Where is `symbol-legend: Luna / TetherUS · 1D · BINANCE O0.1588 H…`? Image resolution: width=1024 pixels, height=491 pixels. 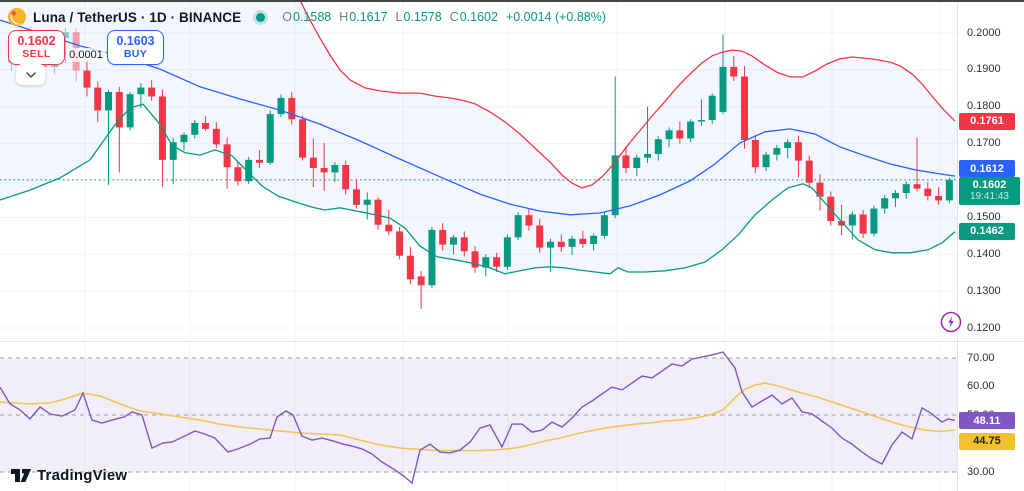
symbol-legend: Luna / TetherUS · 1D · BINANCE O0.1588 H… is located at coordinates (307, 17).